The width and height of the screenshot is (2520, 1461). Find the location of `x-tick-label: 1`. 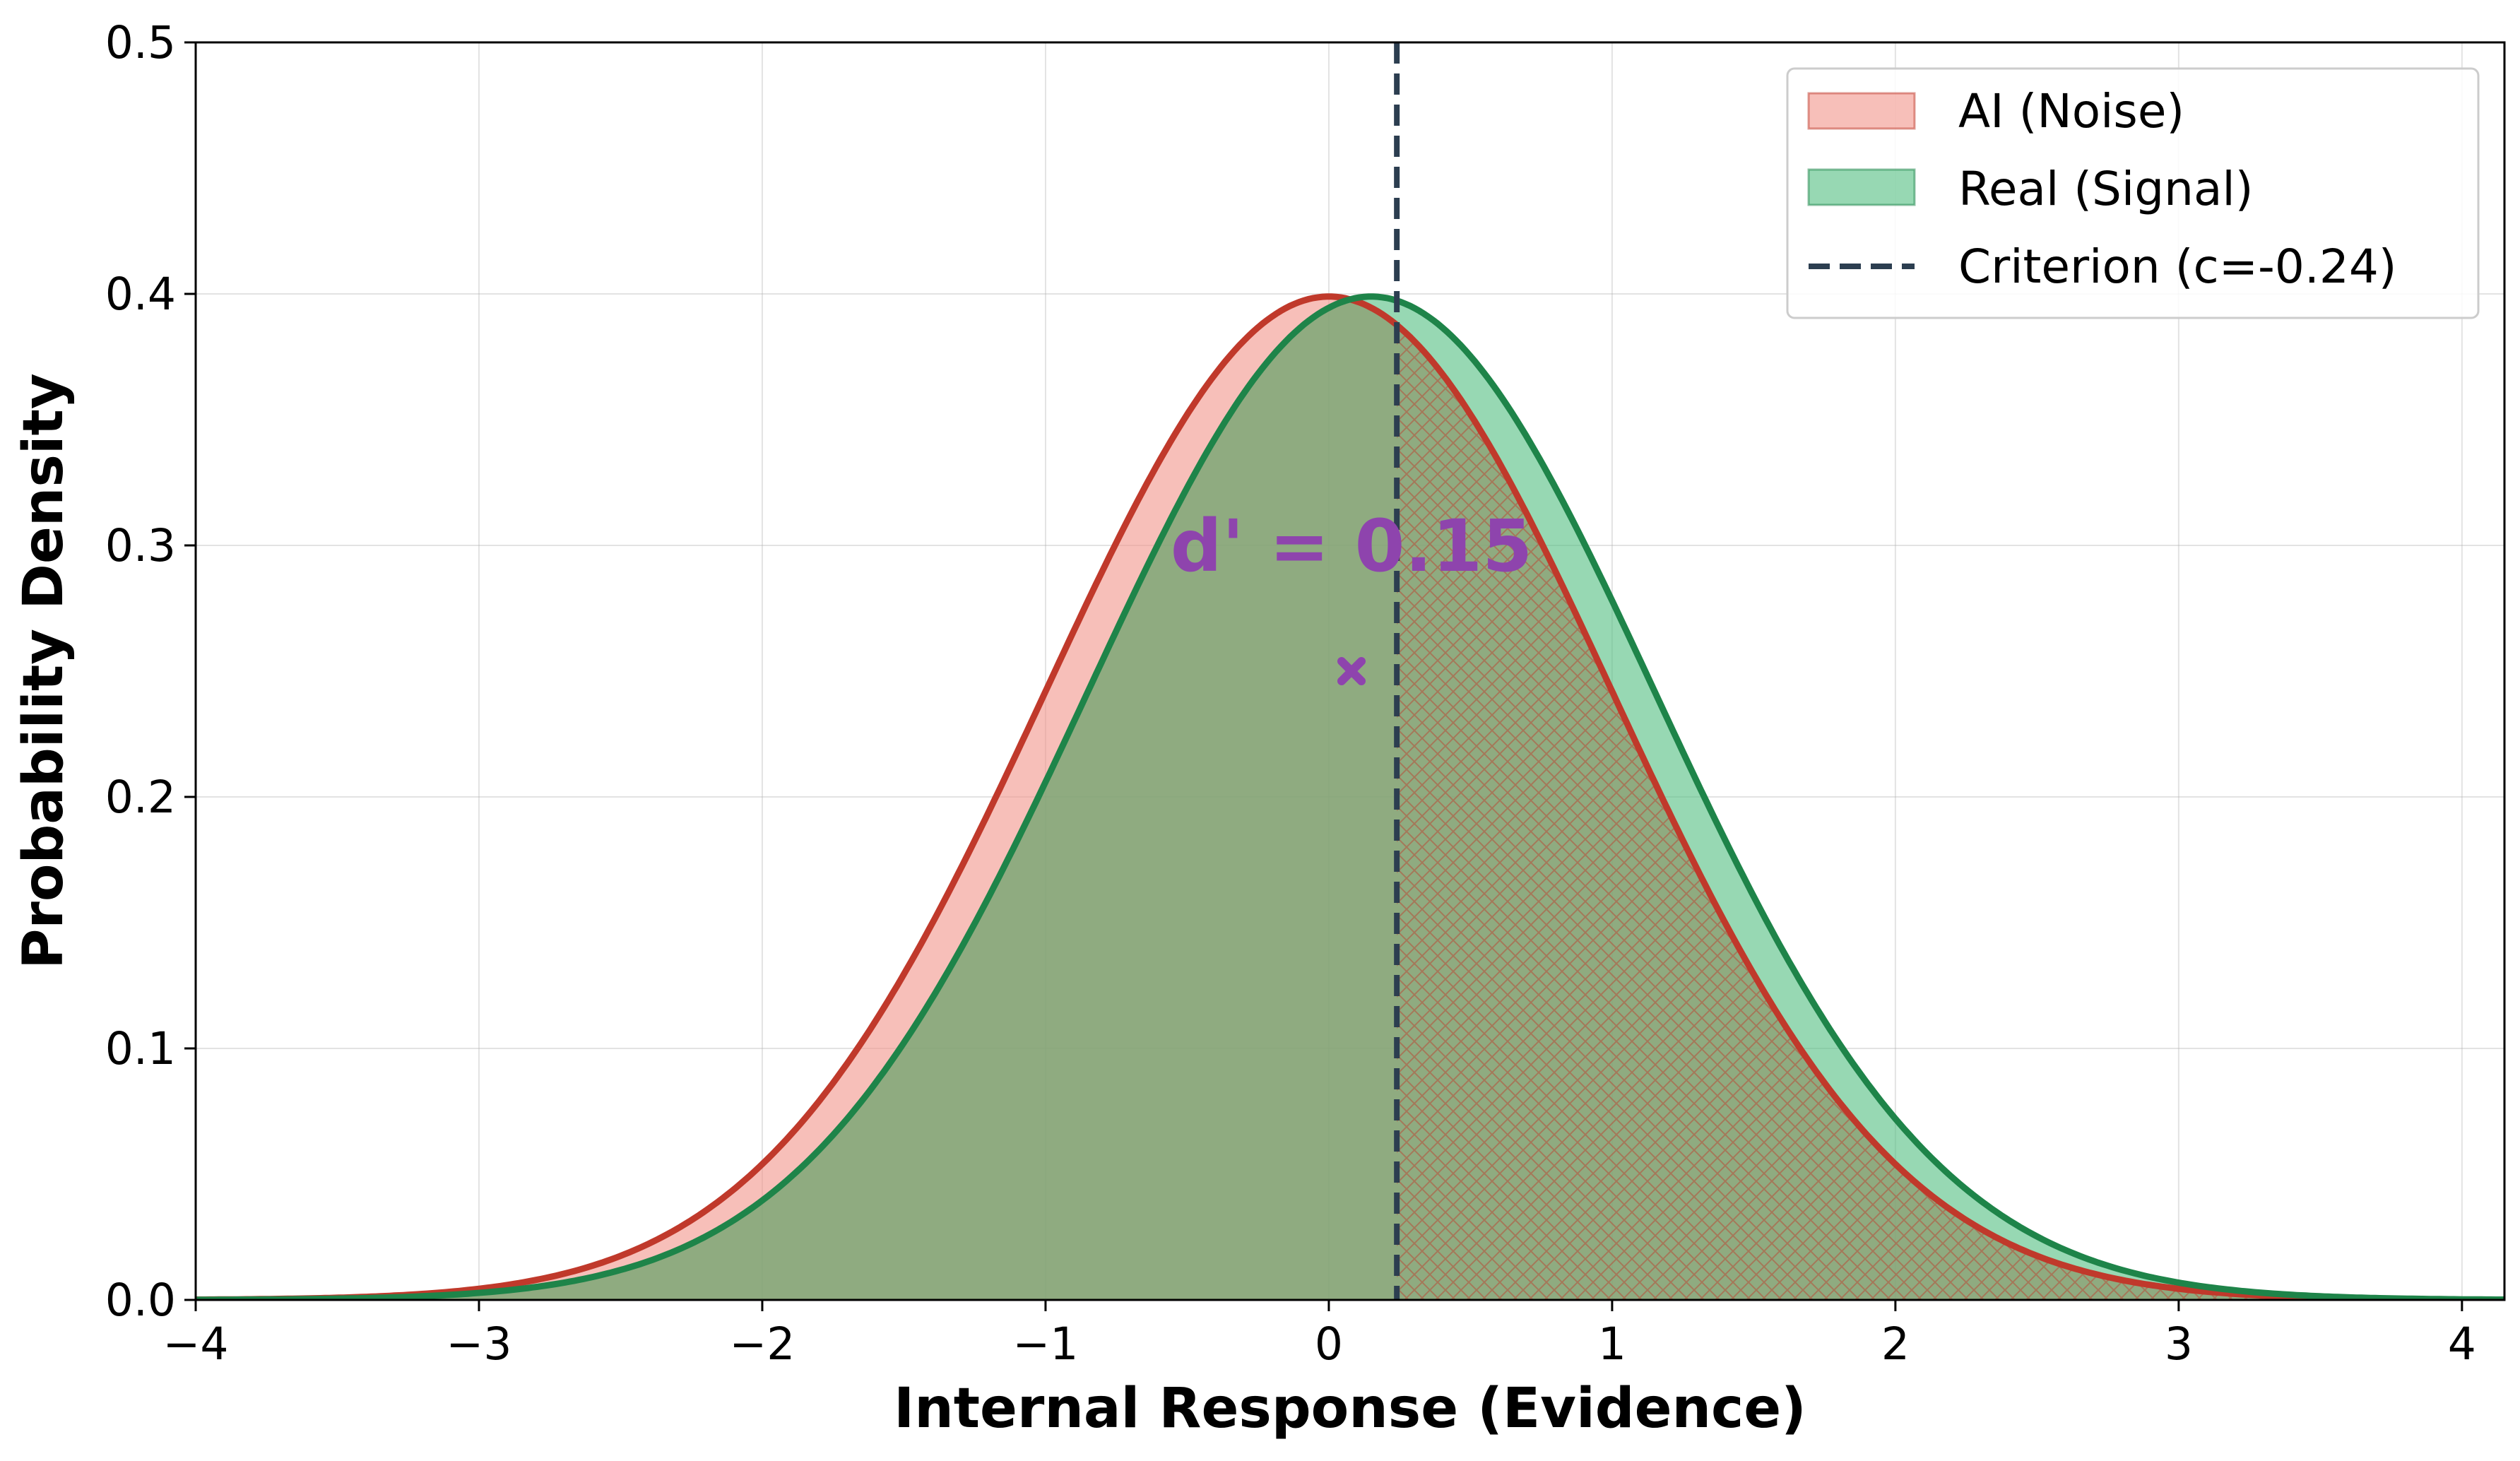

x-tick-label: 1 is located at coordinates (1612, 1344).